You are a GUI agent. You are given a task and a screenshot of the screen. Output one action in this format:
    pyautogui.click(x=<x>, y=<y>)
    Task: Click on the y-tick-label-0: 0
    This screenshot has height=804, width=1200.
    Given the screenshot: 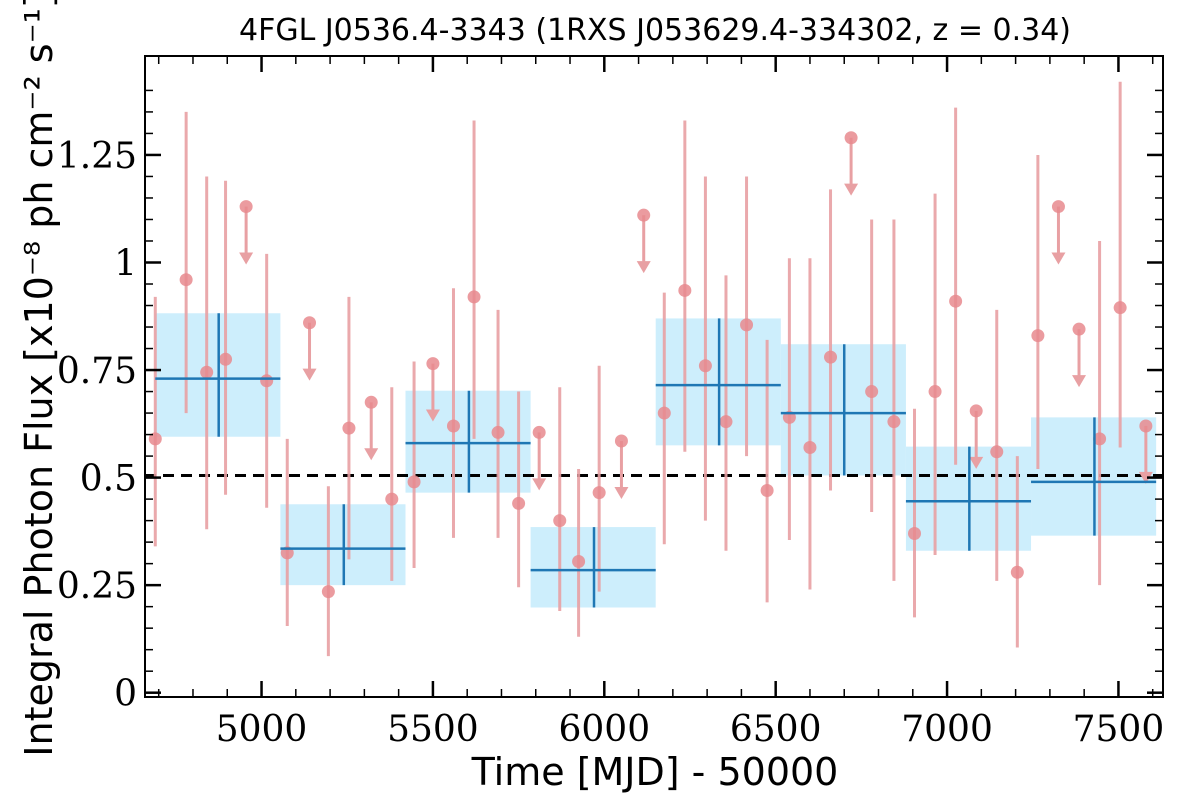 What is the action you would take?
    pyautogui.click(x=125, y=694)
    